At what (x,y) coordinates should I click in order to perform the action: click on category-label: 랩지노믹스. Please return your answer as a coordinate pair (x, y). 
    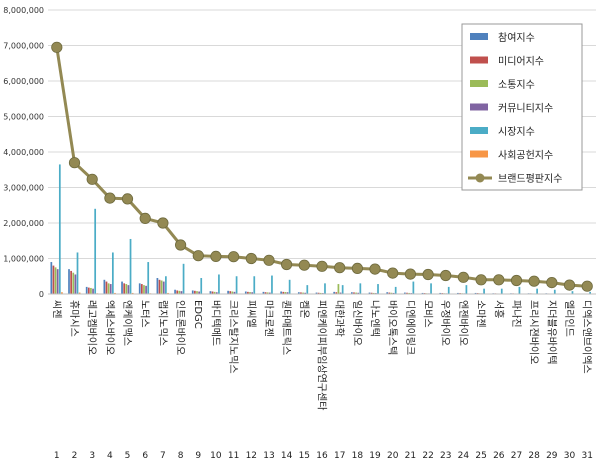
    Looking at the image, I should click on (162, 323).